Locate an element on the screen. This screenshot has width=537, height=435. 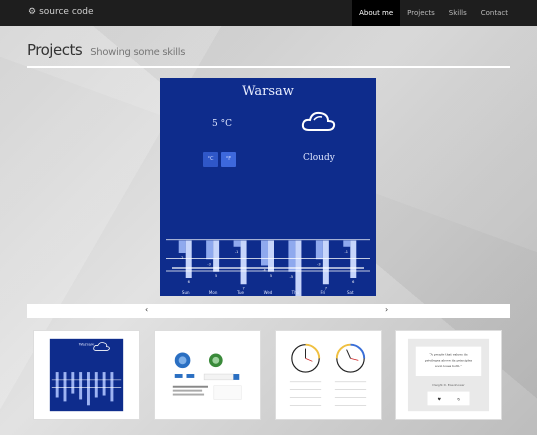
dashboard-thumb-preview is located at coordinates (207, 376).